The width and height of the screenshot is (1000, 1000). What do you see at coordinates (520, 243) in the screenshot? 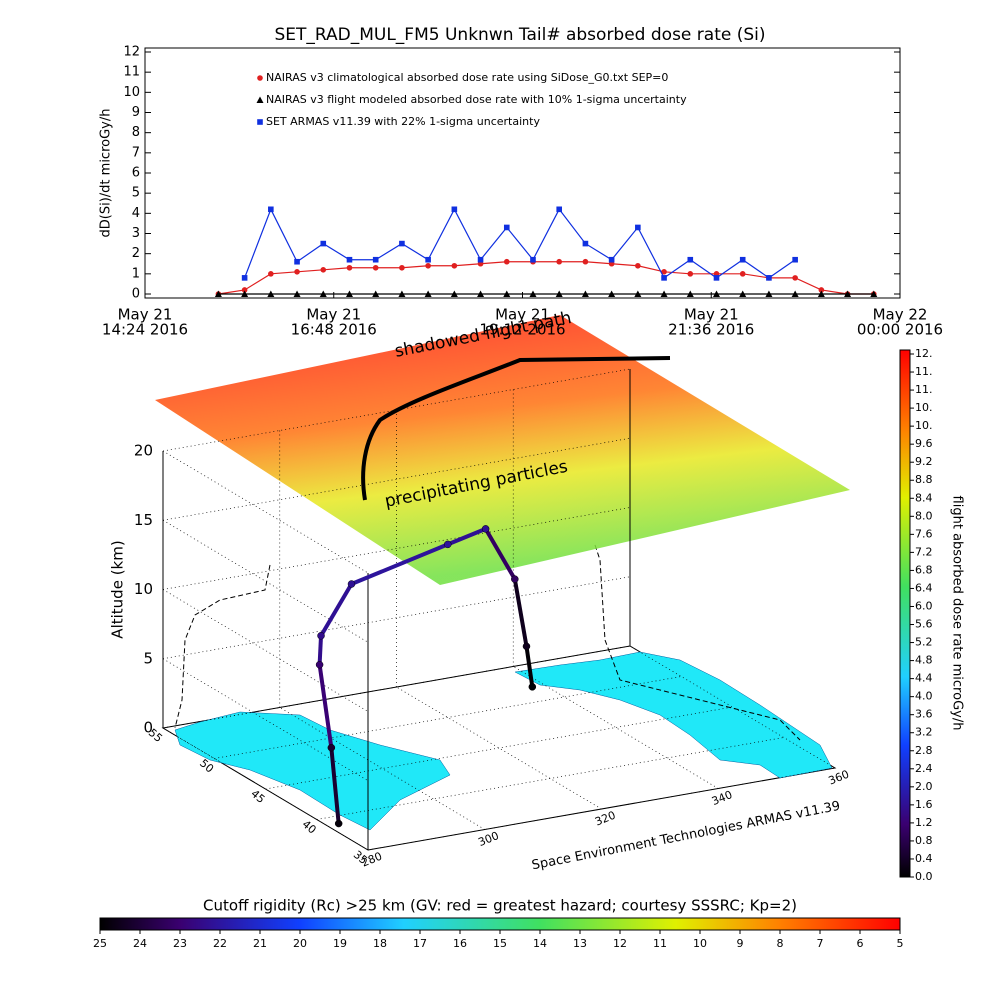
I see `series-line` at bounding box center [520, 243].